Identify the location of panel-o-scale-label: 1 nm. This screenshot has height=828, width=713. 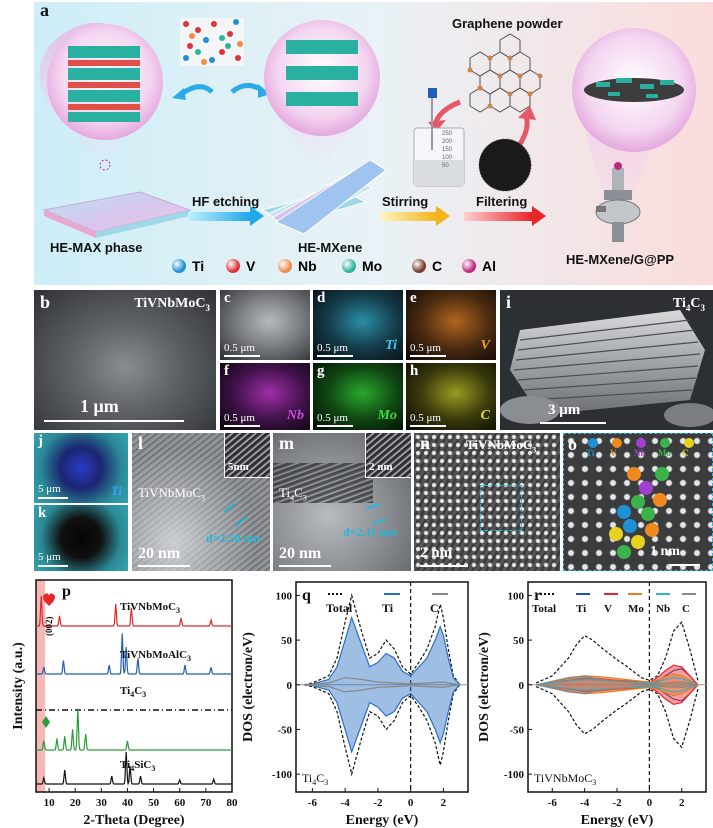
(665, 551).